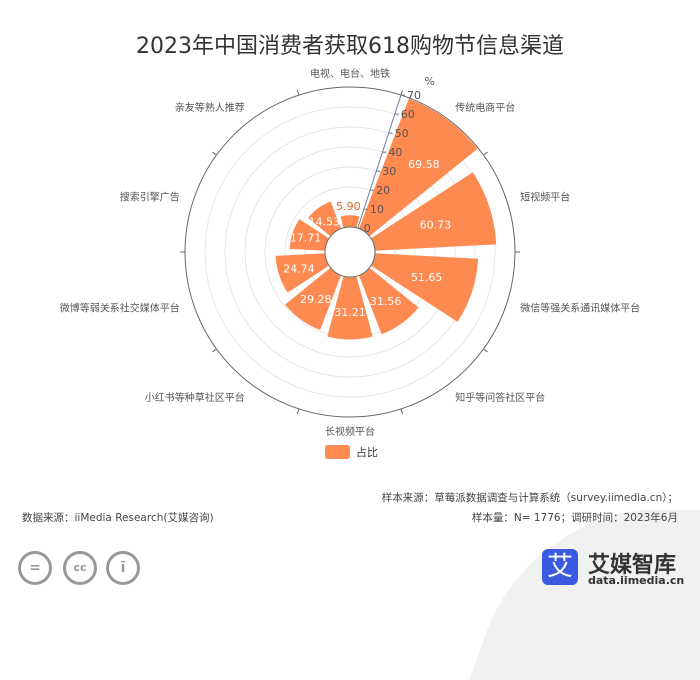  Describe the element at coordinates (350, 312) in the screenshot. I see `bar-value-label: 31.21` at that location.